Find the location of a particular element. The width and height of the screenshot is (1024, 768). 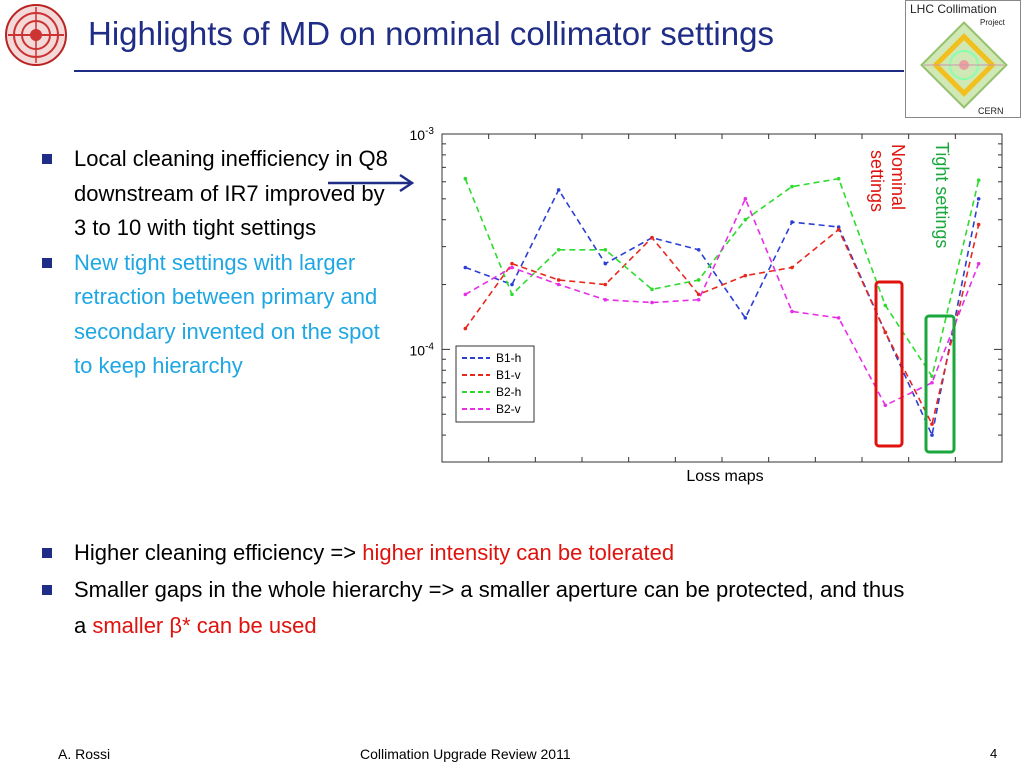

logo-subtitle: Project is located at coordinates (992, 22).